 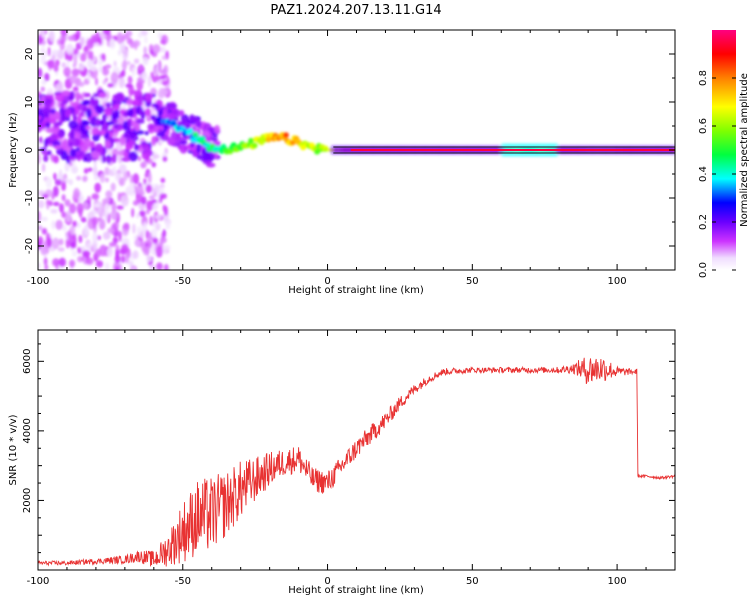 I want to click on y-tick-label: 2000, so click(x=27, y=500).